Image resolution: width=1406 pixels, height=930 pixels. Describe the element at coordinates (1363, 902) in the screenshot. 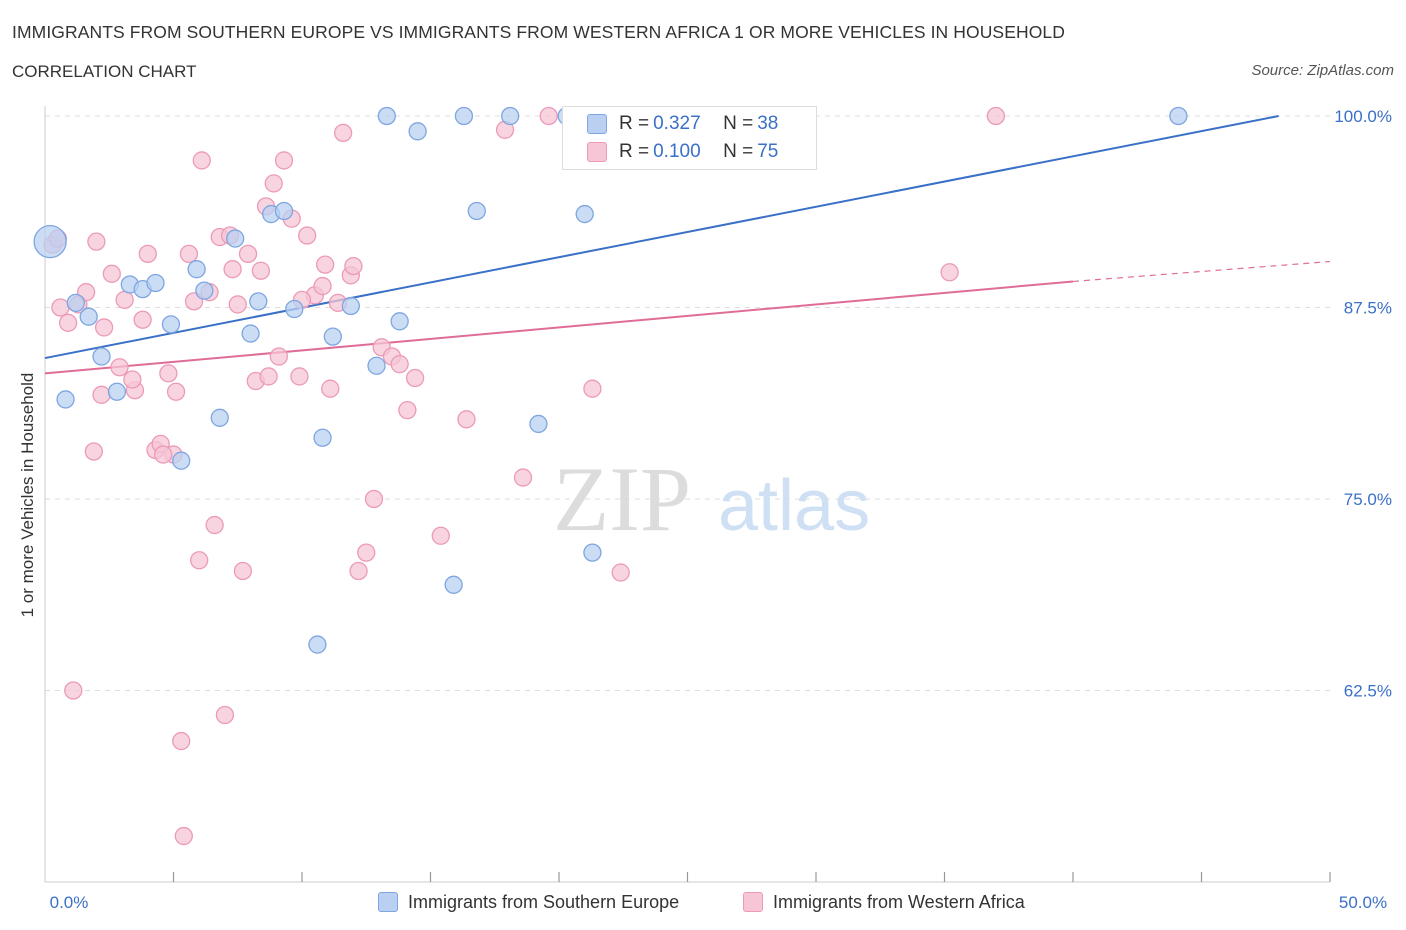

I see `x-tick-label: 50.0%` at that location.